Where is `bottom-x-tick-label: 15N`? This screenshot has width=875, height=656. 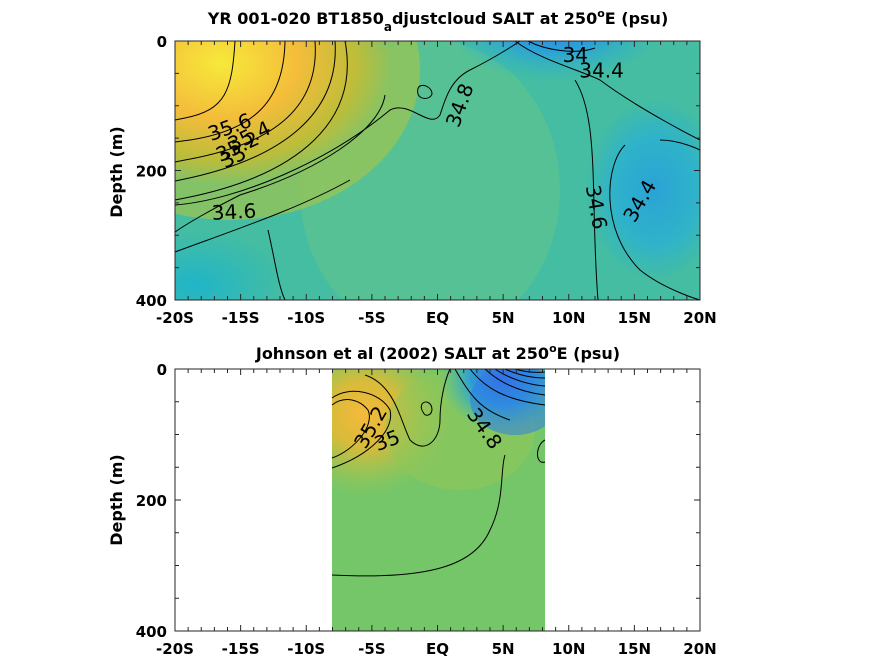
bottom-x-tick-label: 15N is located at coordinates (634, 648).